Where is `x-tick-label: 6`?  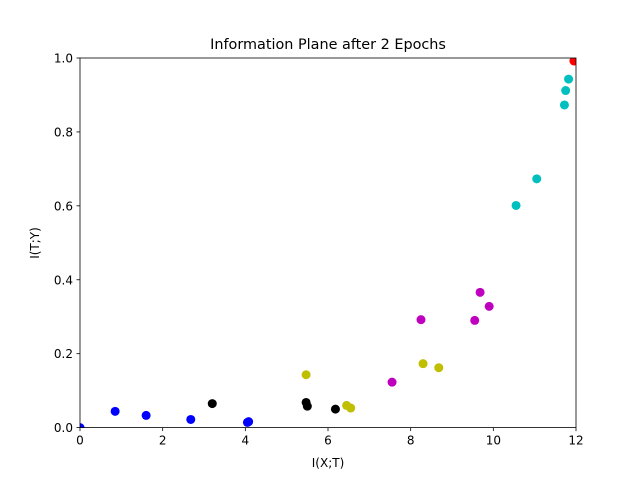 x-tick-label: 6 is located at coordinates (328, 441).